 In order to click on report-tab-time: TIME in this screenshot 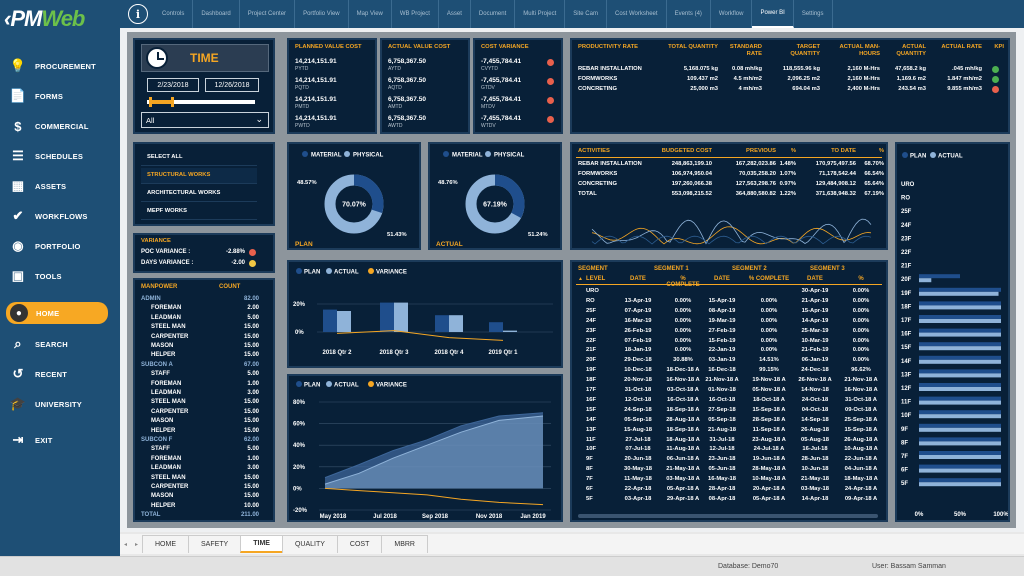, I will do `click(261, 544)`.